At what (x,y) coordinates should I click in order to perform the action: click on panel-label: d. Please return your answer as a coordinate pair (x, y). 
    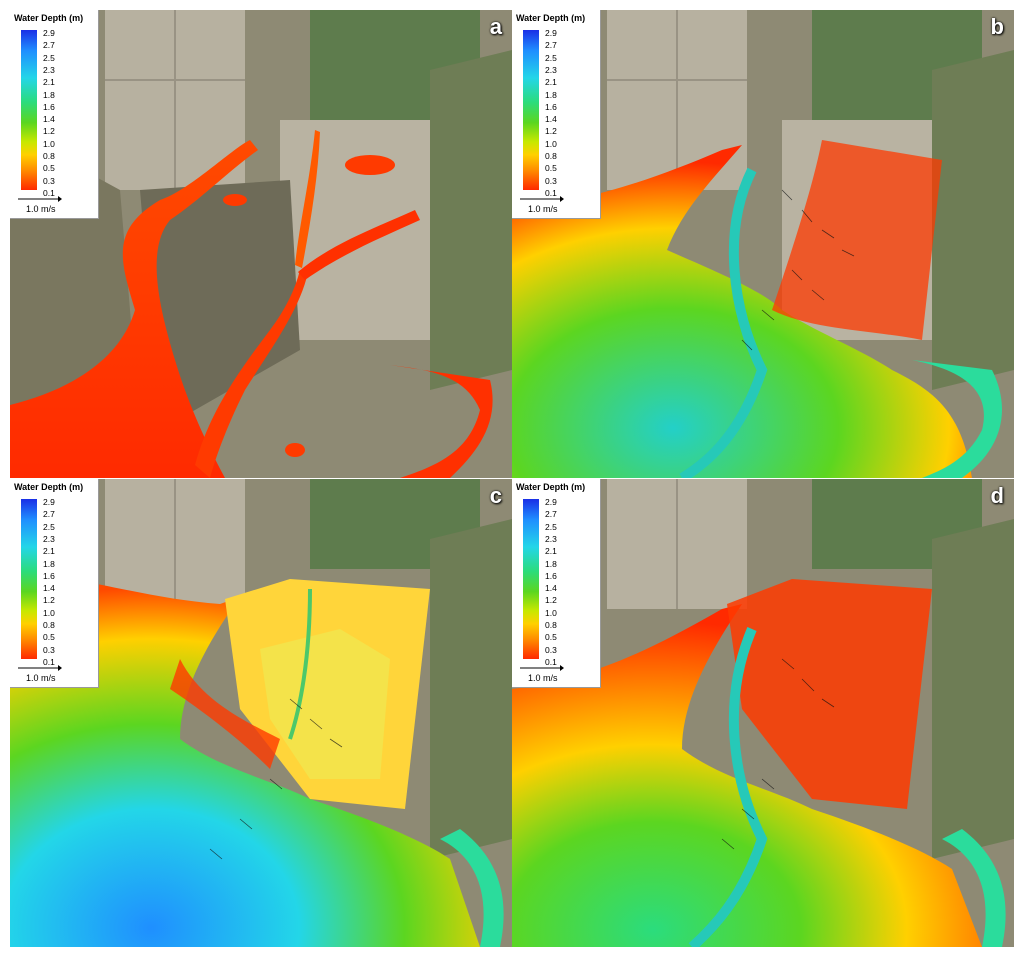
    Looking at the image, I should click on (997, 495).